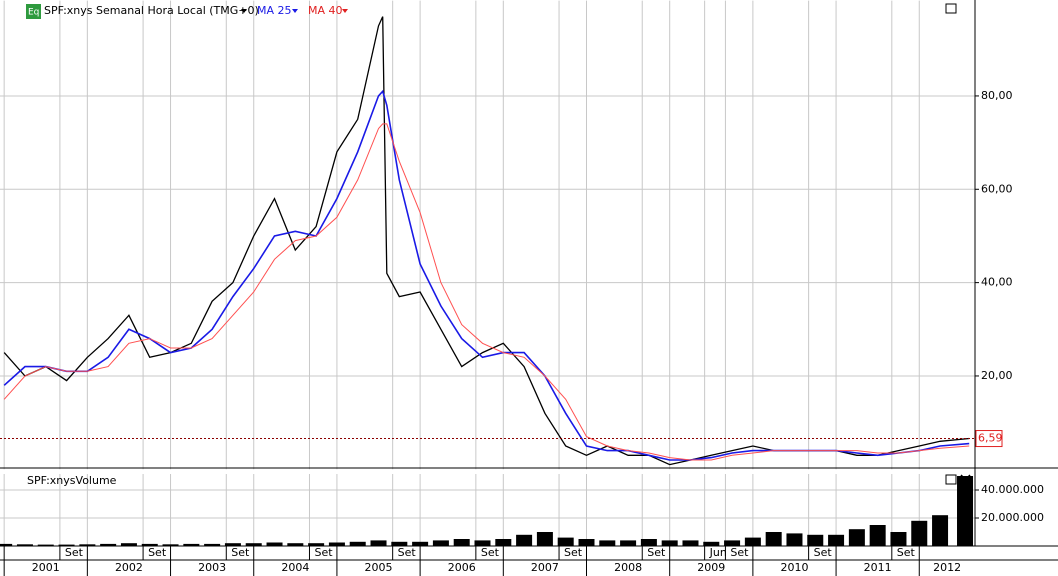 The image size is (1058, 576). Describe the element at coordinates (379, 567) in the screenshot. I see `x-tick-label: 2005` at that location.